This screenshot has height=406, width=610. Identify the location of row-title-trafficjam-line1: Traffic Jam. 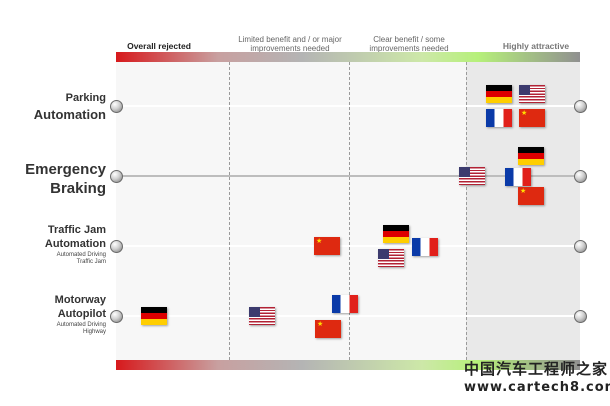
(76, 230).